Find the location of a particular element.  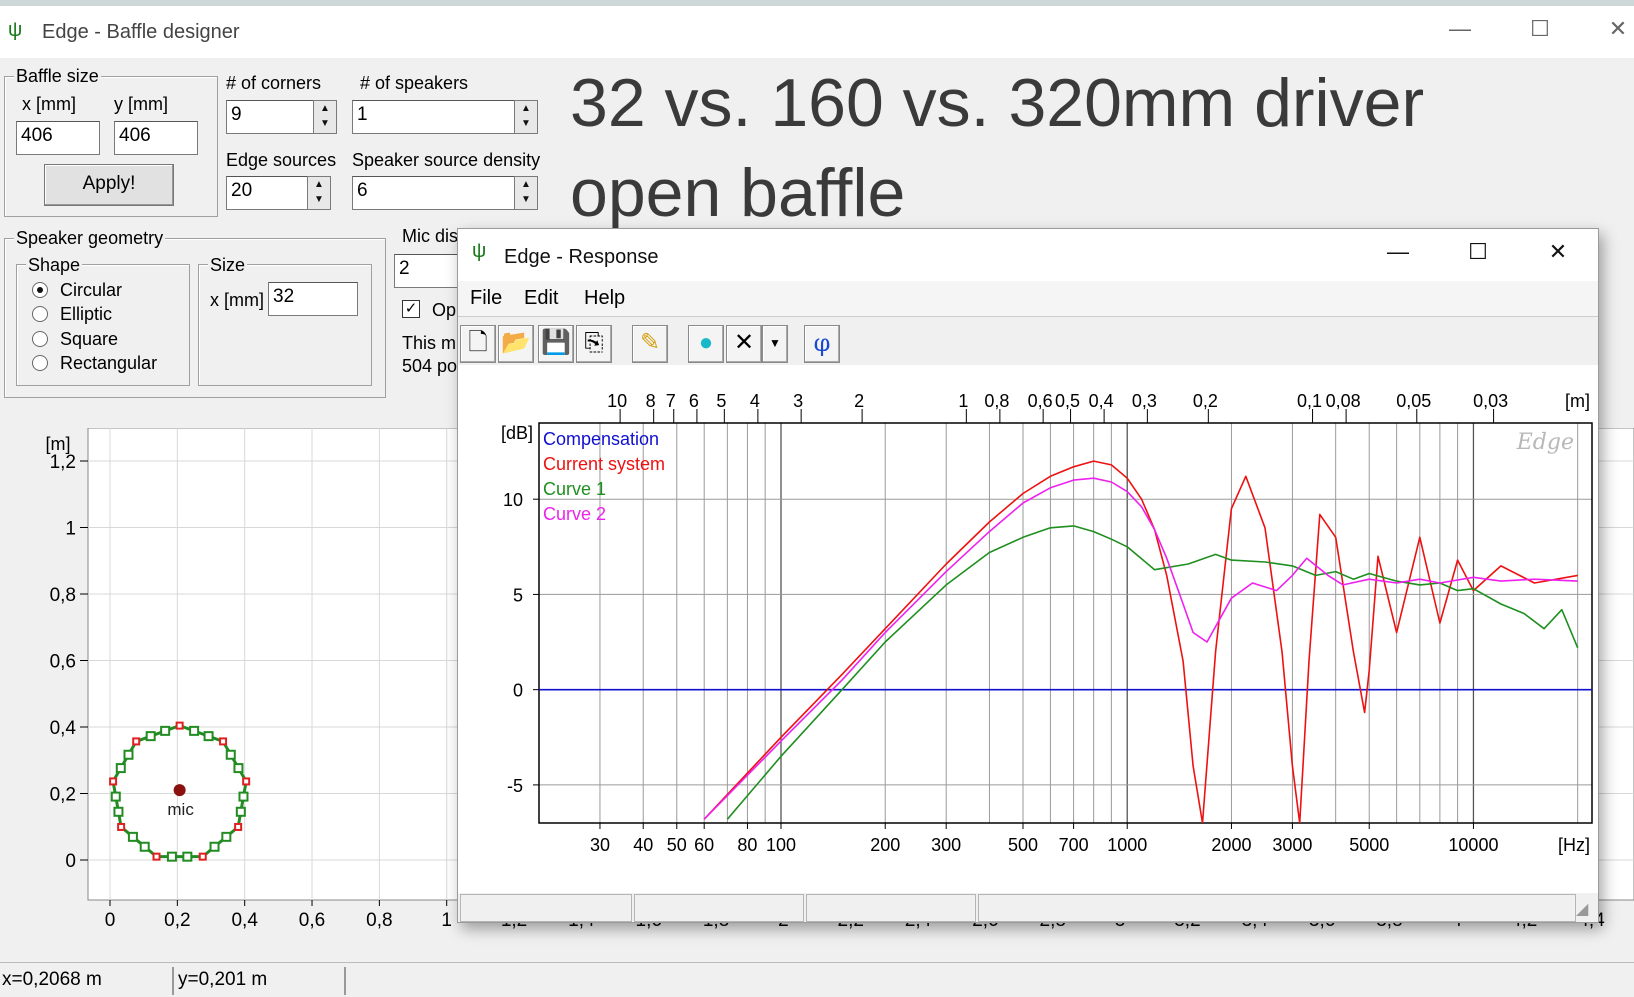

chart-top-tick-label: 0,8 is located at coordinates (996, 401).